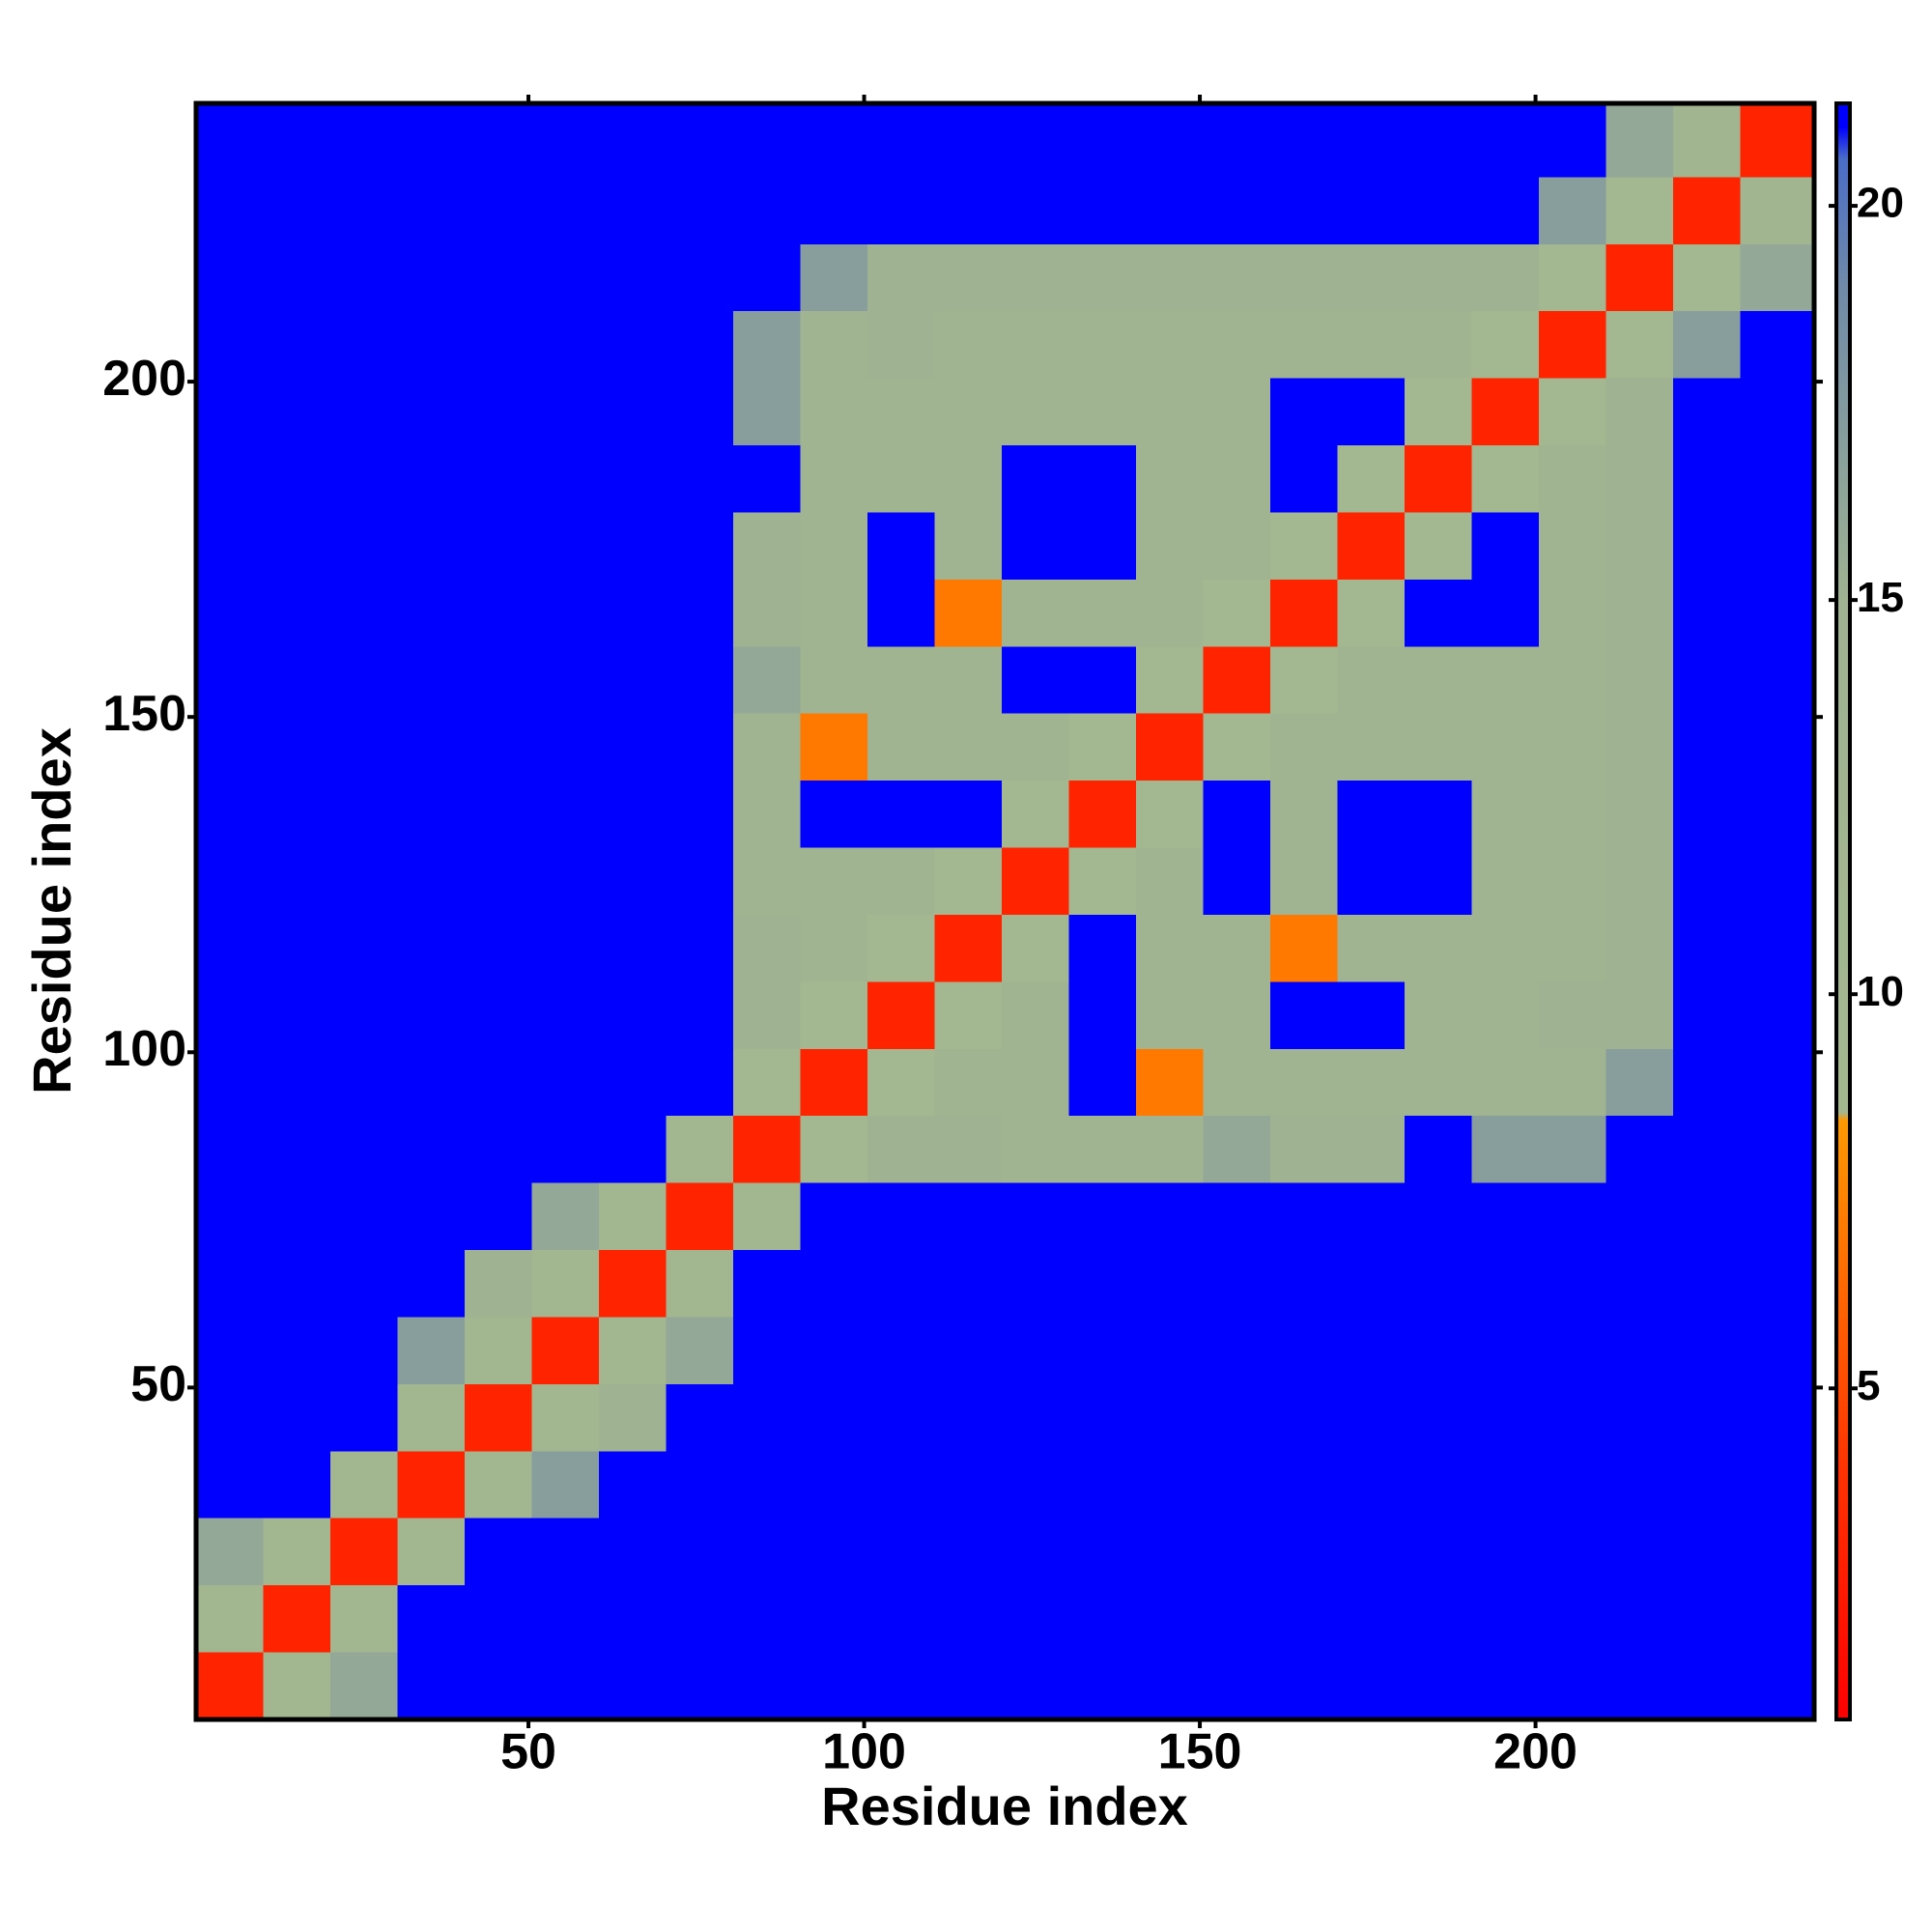  I want to click on colorbar-tick-label: 5, so click(1868, 1385).